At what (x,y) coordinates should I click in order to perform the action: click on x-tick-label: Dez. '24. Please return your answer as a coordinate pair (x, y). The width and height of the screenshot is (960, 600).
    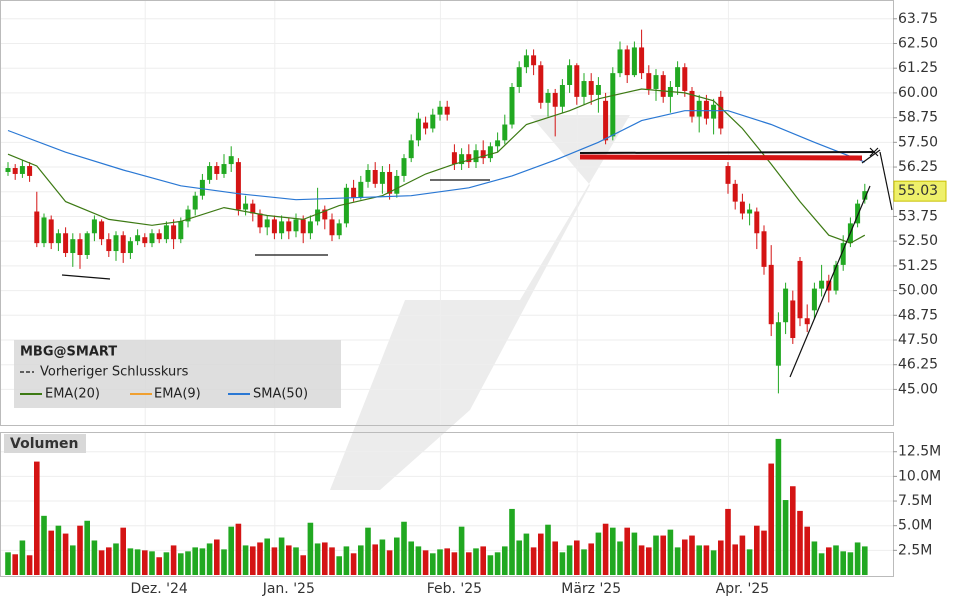
    Looking at the image, I should click on (159, 589).